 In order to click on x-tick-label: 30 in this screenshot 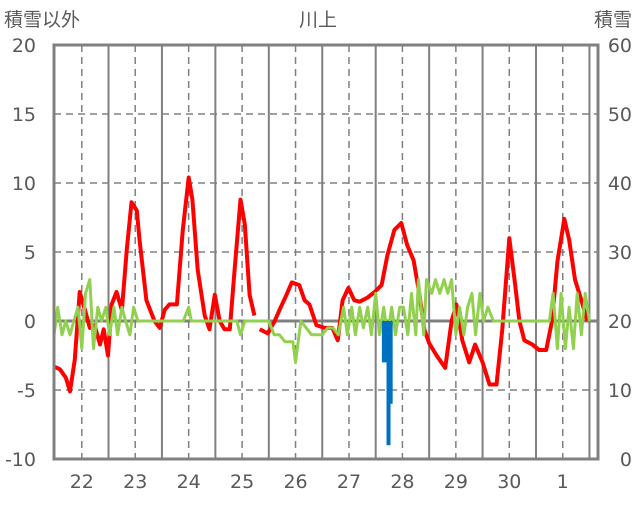, I will do `click(509, 482)`.